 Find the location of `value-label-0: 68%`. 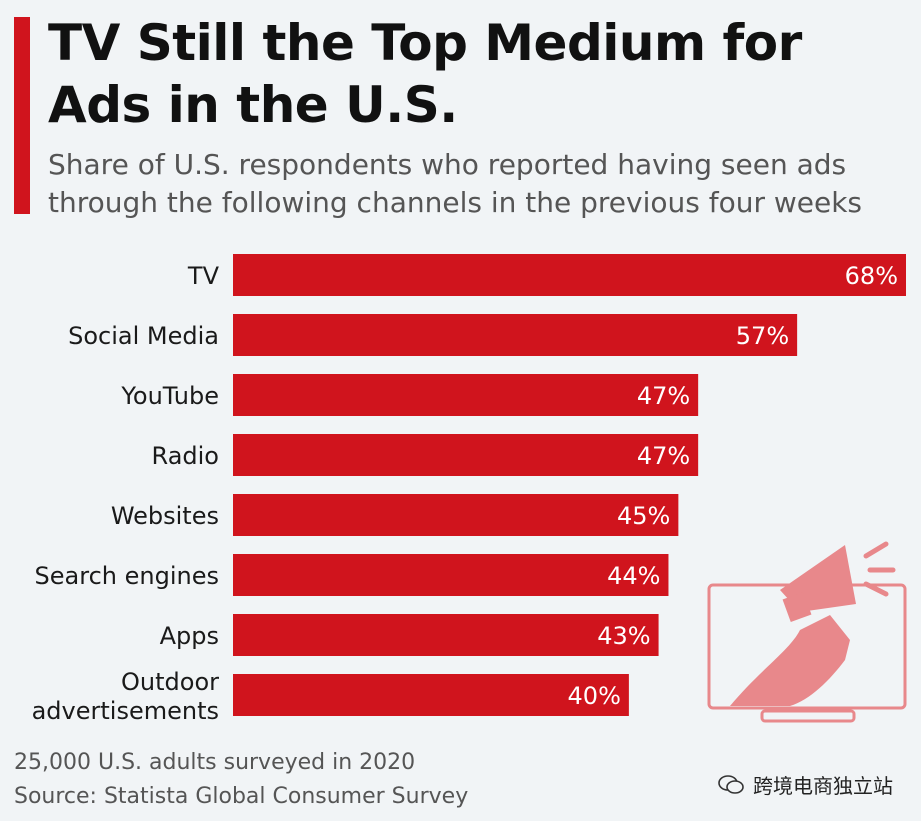

value-label-0: 68% is located at coordinates (871, 276).